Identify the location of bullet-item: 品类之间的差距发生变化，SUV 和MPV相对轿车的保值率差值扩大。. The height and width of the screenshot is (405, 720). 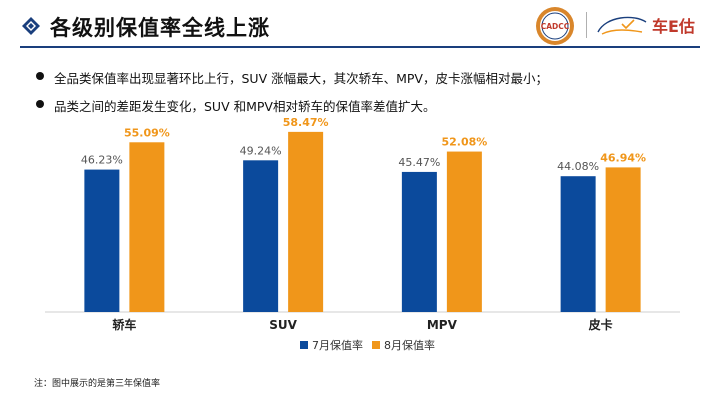
(292, 105).